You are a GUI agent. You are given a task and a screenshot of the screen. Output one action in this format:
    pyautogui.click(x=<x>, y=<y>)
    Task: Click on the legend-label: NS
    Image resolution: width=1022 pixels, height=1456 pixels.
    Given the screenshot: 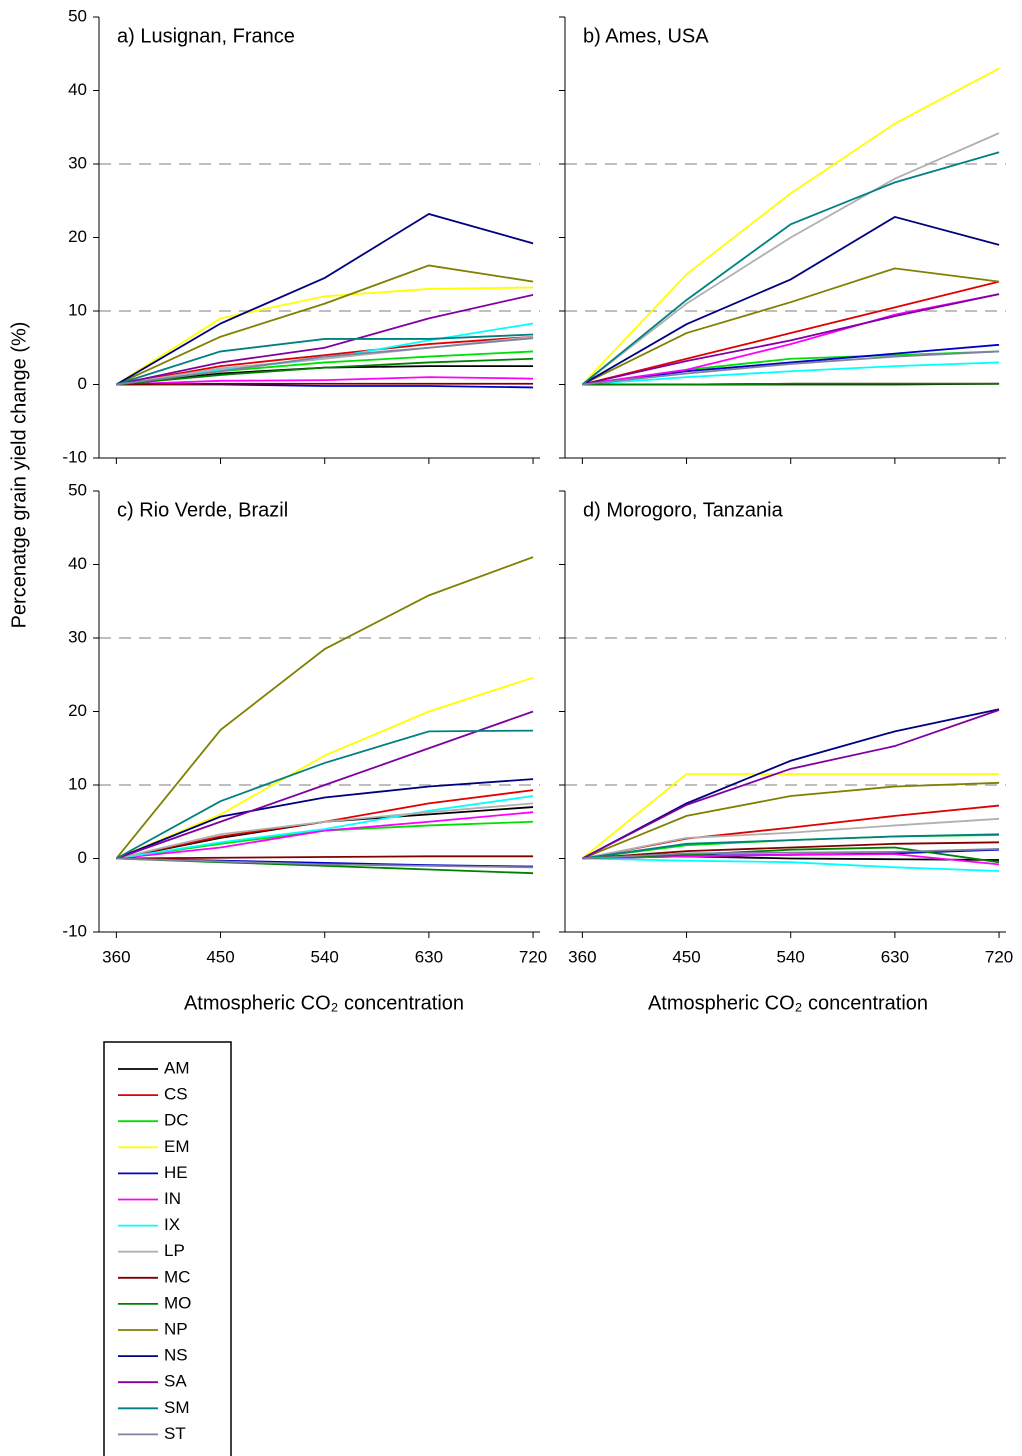 What is the action you would take?
    pyautogui.click(x=176, y=1355)
    